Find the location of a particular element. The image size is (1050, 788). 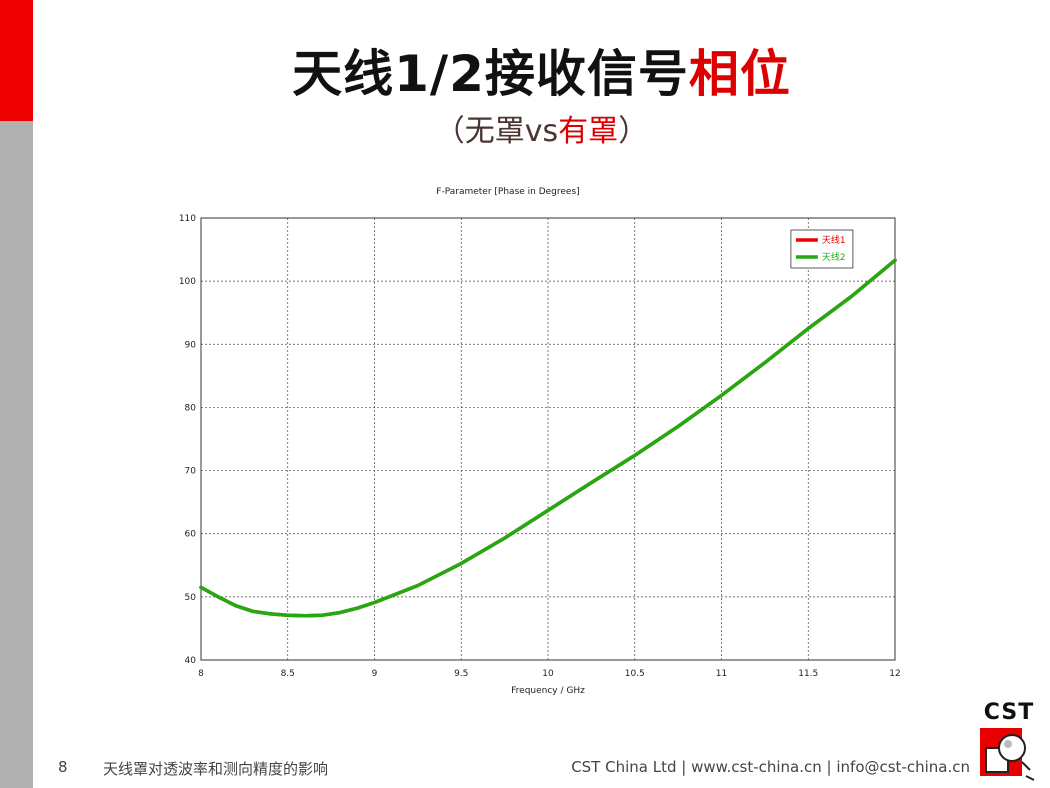

page-number: 8 is located at coordinates (63, 767).